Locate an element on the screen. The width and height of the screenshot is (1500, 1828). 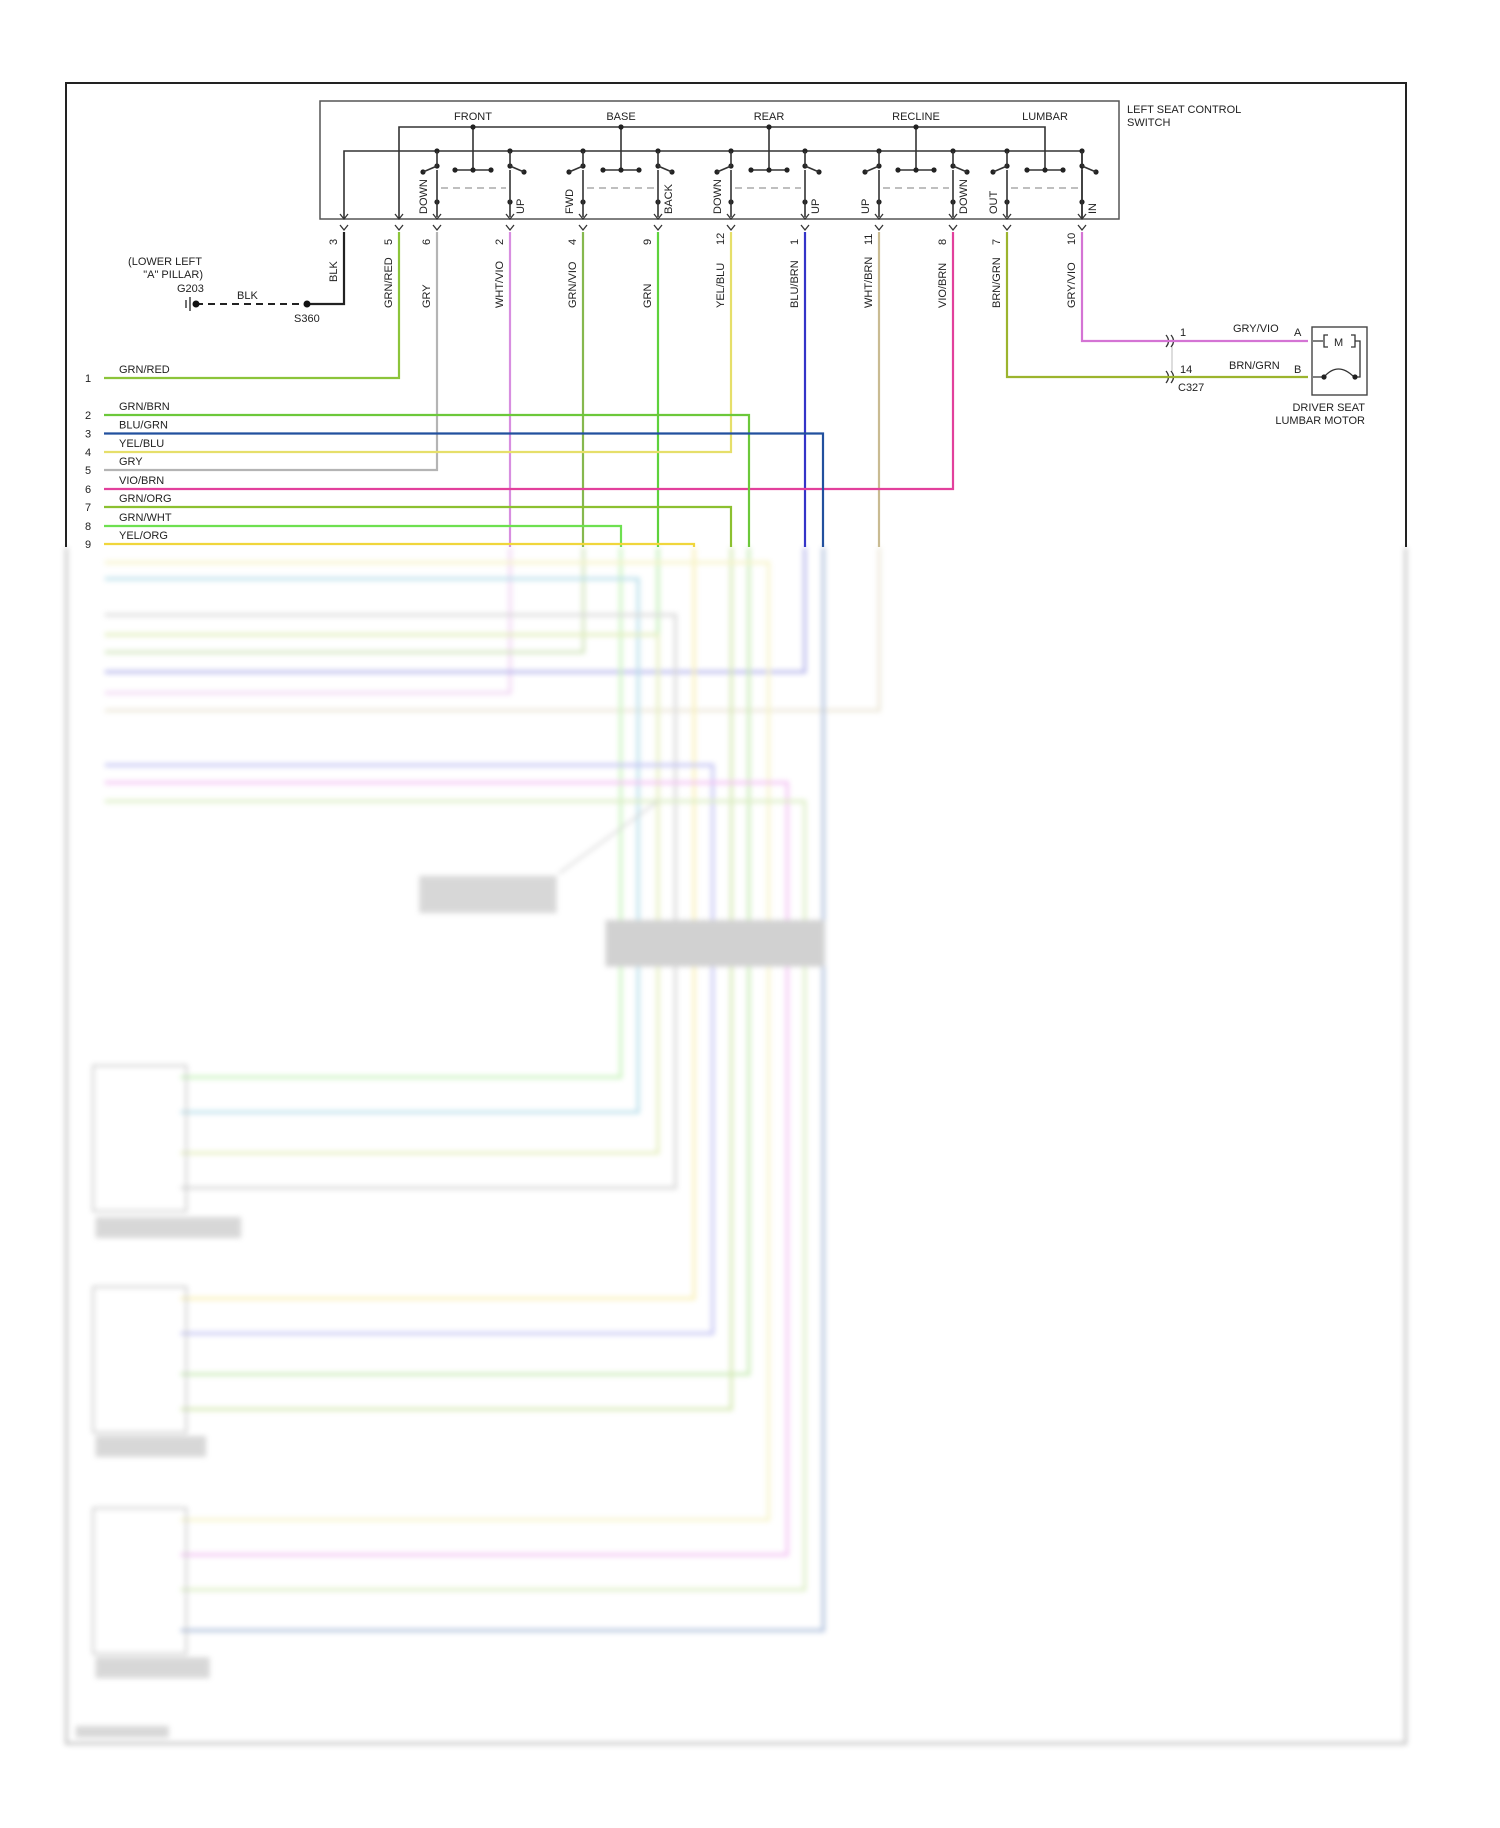
section-label-lumbar: LUMBAR is located at coordinates (1045, 117).